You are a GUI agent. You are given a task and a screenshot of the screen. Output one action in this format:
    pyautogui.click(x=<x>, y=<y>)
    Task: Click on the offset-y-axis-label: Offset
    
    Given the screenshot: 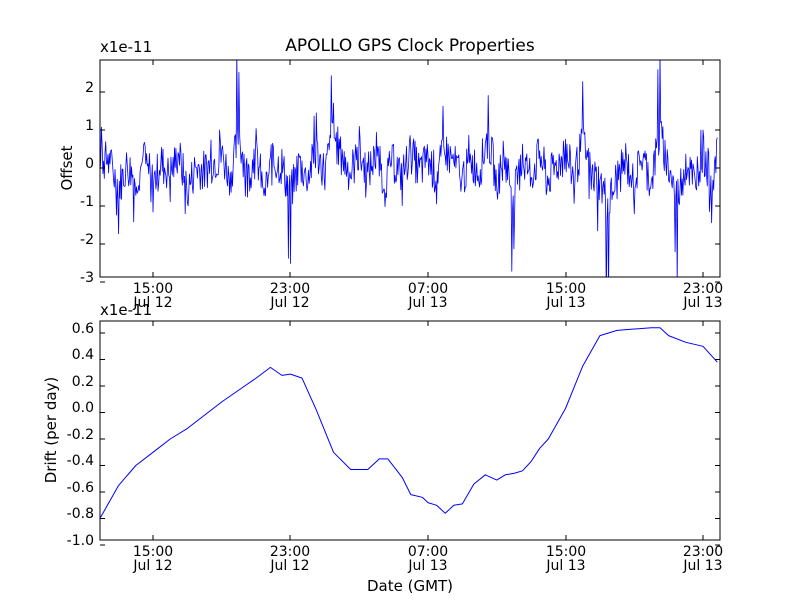 What is the action you would take?
    pyautogui.click(x=67, y=167)
    